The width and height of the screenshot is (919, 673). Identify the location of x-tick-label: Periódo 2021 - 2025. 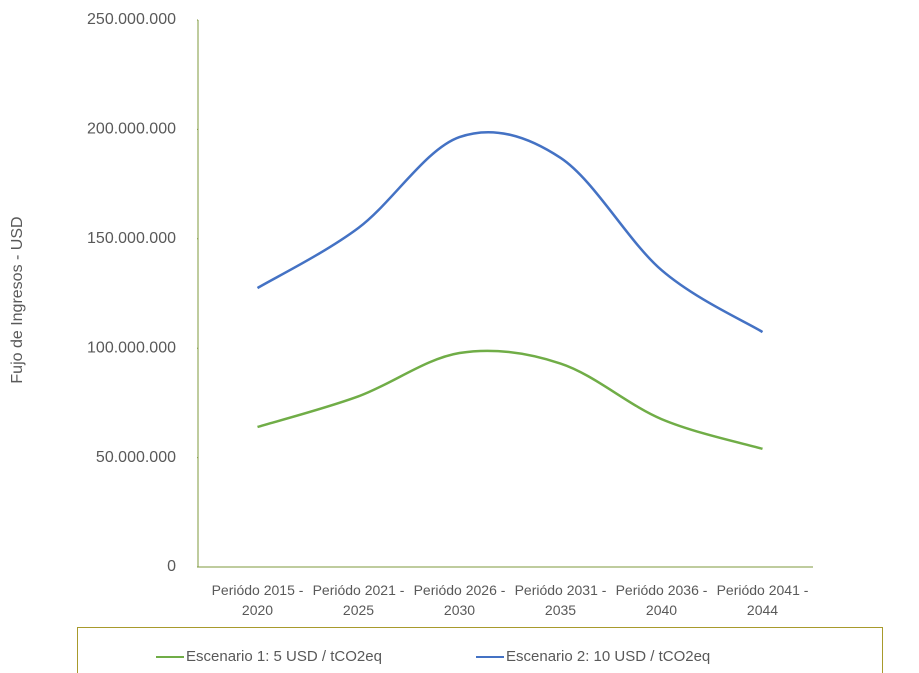
(358, 600).